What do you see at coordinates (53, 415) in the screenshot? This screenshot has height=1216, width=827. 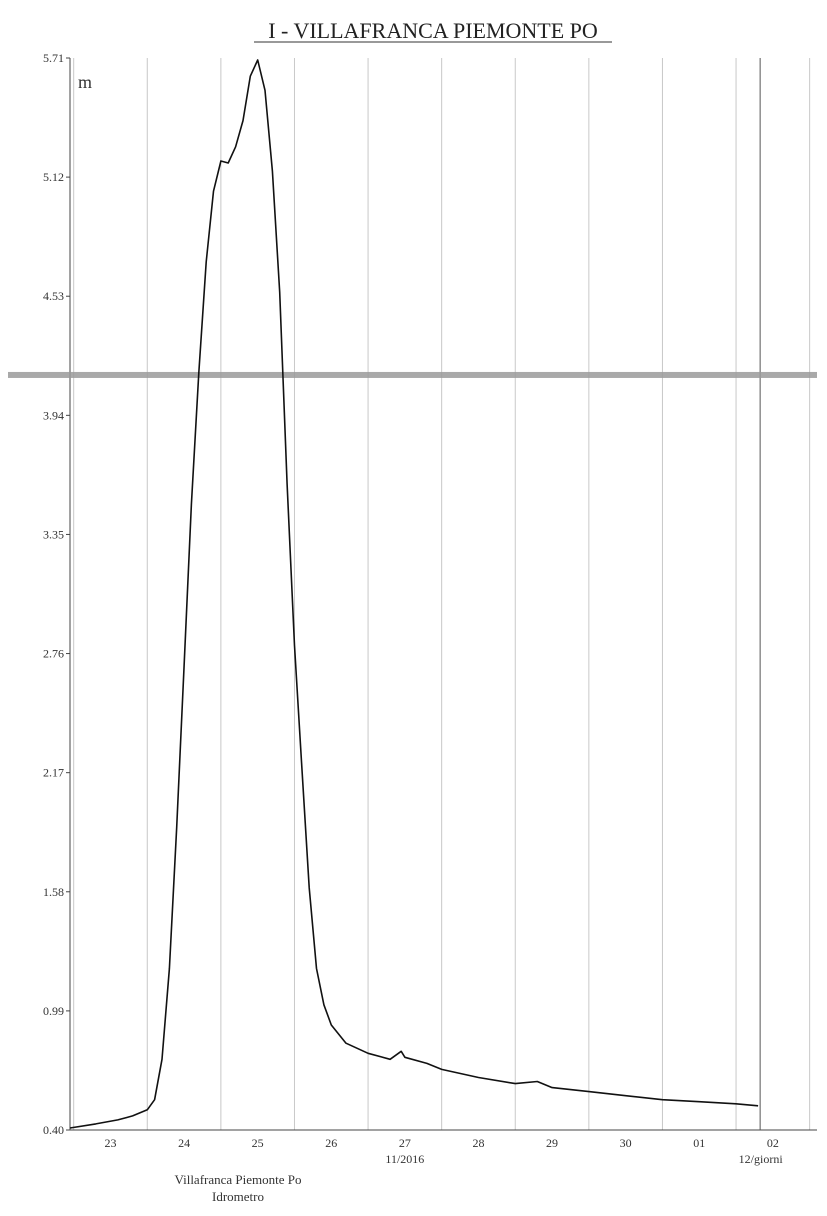 I see `y-tick-label: 3.94` at bounding box center [53, 415].